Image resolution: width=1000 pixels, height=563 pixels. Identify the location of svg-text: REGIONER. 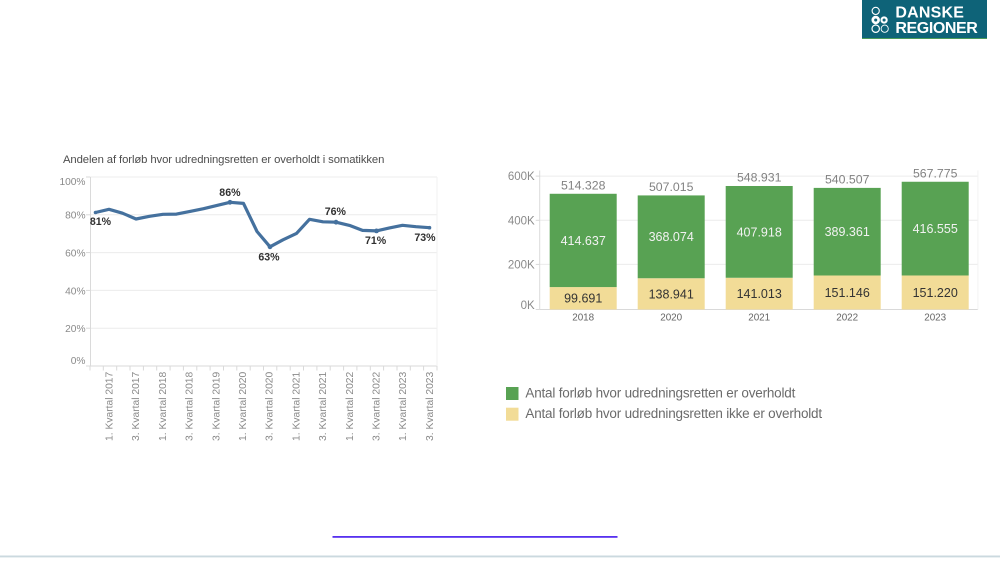
(936, 28).